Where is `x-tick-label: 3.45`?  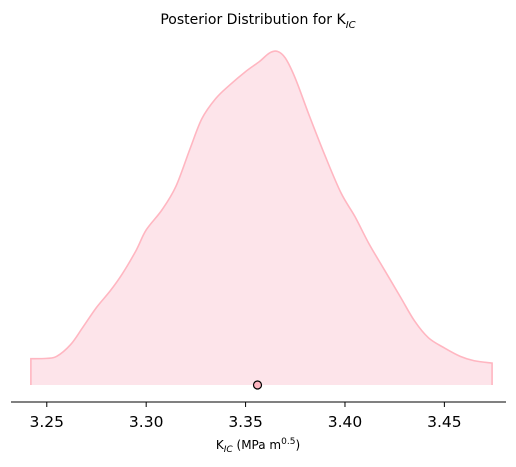 x-tick-label: 3.45 is located at coordinates (444, 422).